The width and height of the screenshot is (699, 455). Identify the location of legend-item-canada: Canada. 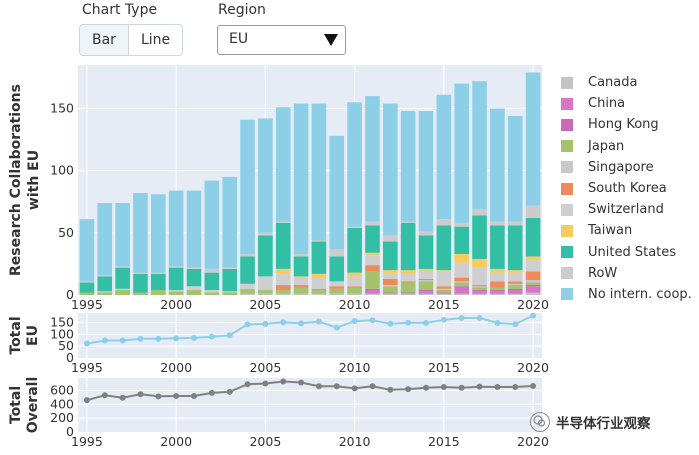
(626, 82).